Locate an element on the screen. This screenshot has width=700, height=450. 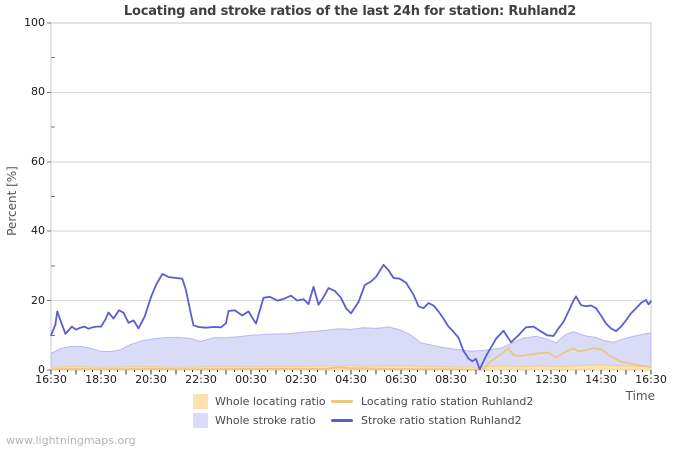
x-tick-label-08-30-8: 08:30 is located at coordinates (451, 379).